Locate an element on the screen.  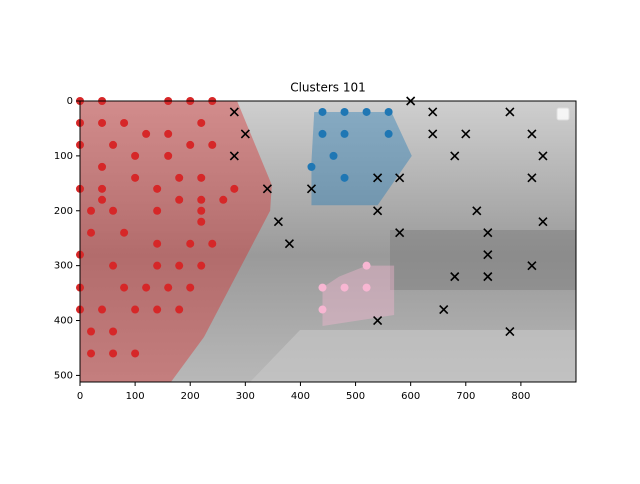
y-tick-label: 400 is located at coordinates (63, 321).